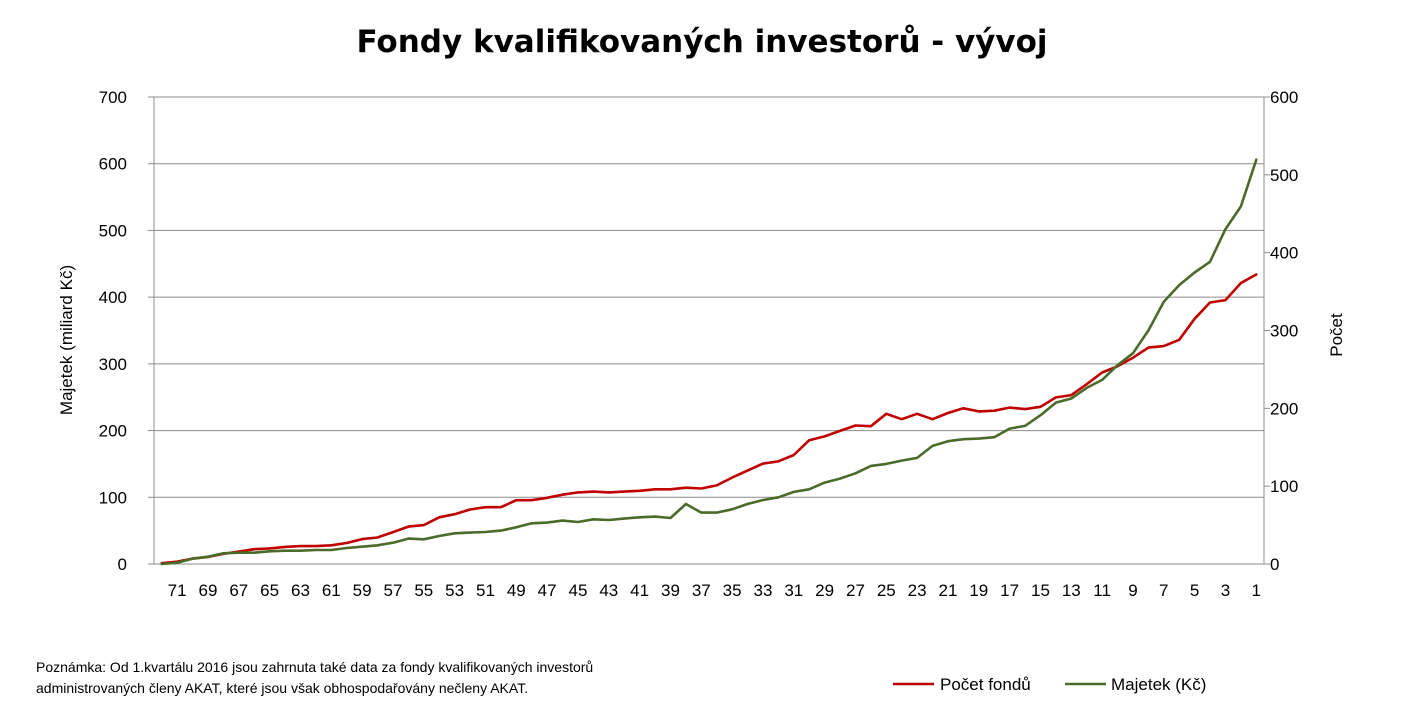 Image resolution: width=1405 pixels, height=728 pixels. I want to click on x-tick-label: 11, so click(1102, 590).